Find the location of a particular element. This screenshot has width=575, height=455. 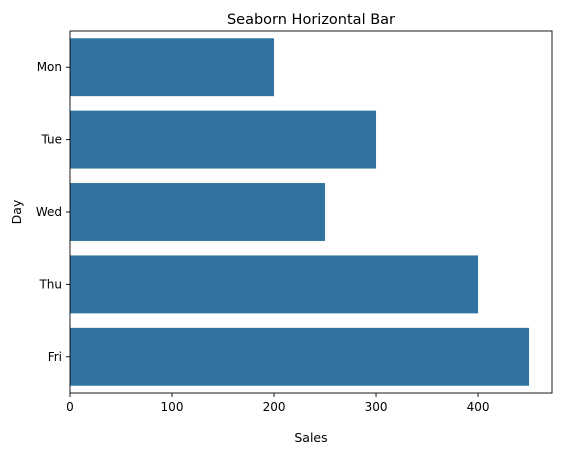

y-tick-label-fri: Fri is located at coordinates (55, 357).